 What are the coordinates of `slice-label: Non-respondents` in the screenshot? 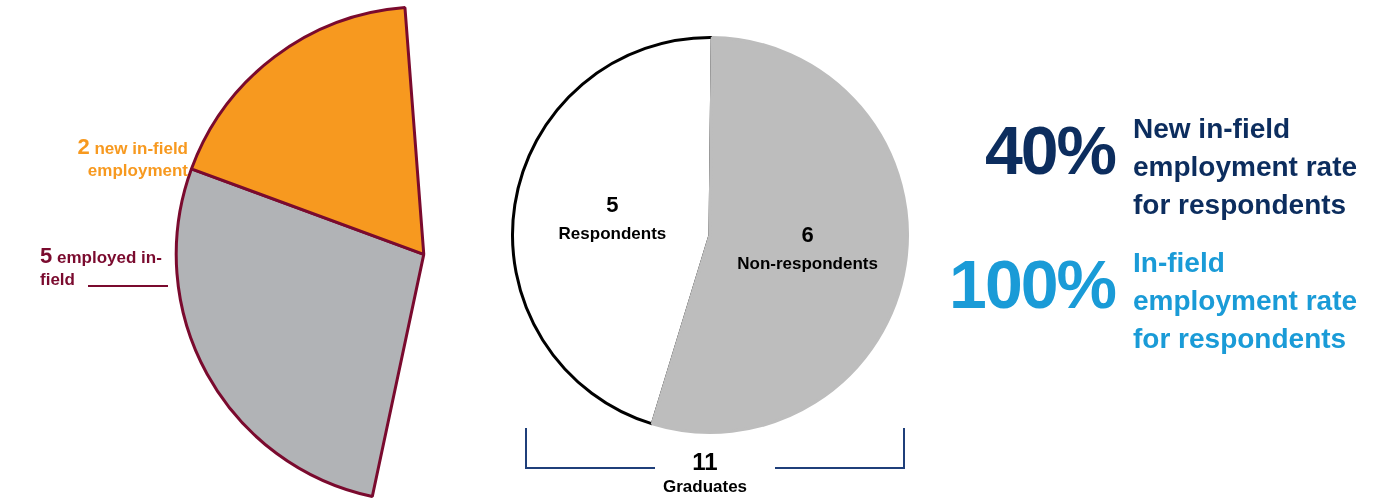 It's located at (807, 263).